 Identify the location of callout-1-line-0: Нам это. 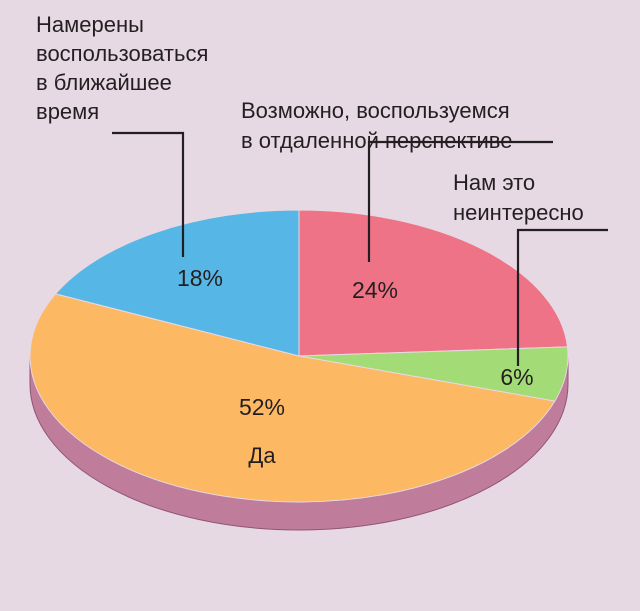
(494, 182).